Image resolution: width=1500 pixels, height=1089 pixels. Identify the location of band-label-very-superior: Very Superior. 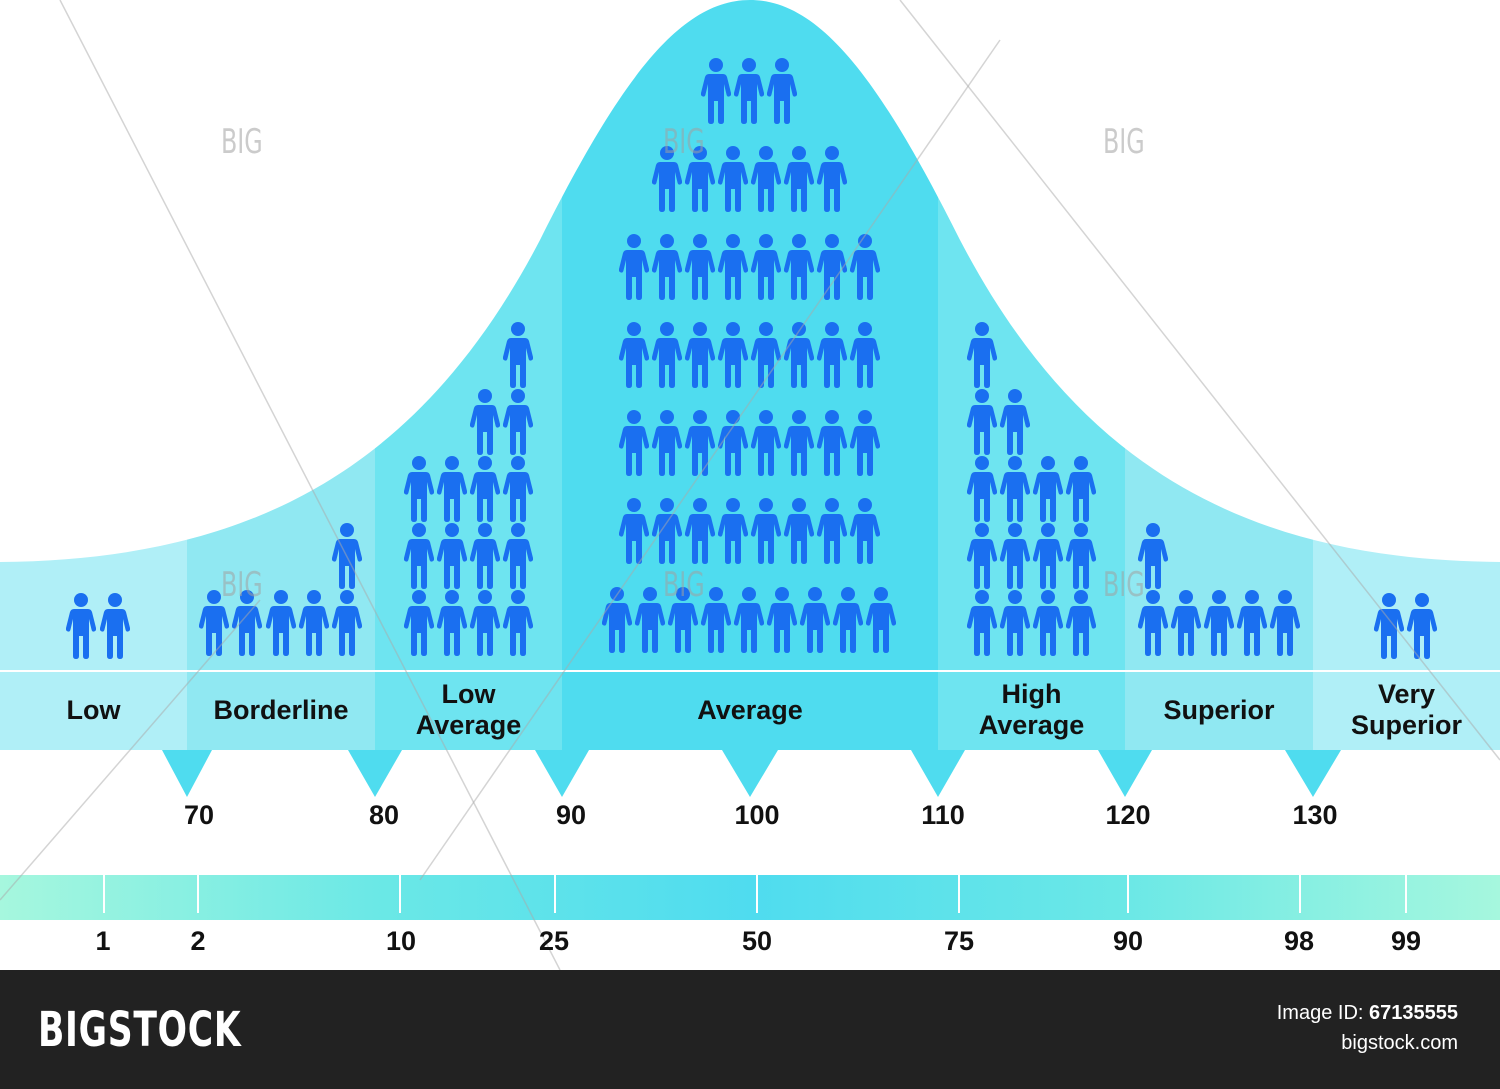
(1406, 709).